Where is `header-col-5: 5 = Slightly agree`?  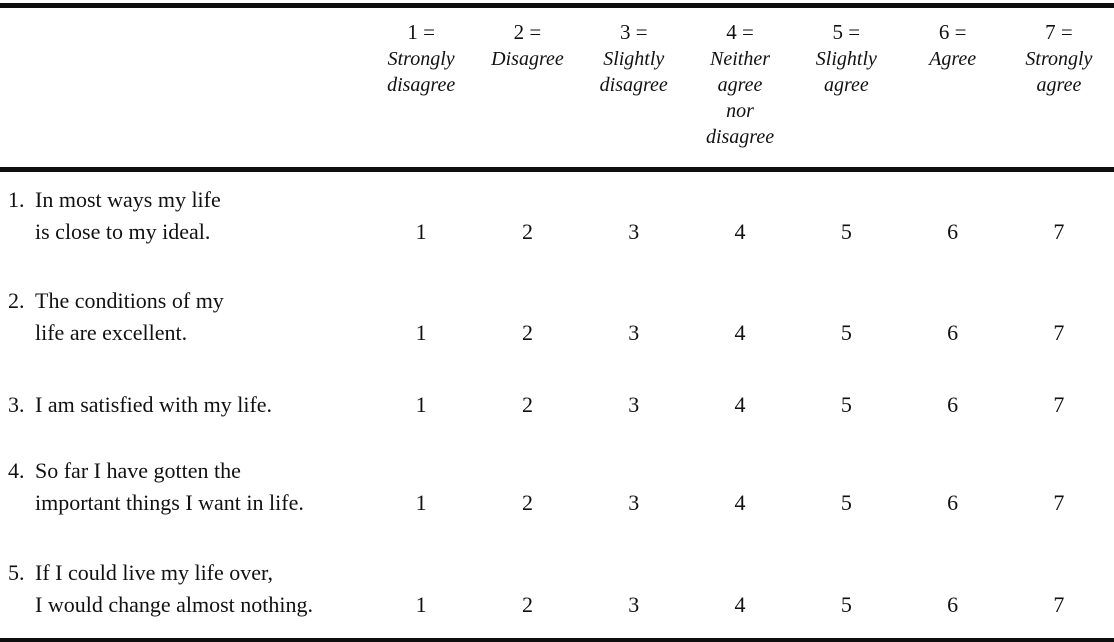 header-col-5: 5 = Slightly agree is located at coordinates (846, 84).